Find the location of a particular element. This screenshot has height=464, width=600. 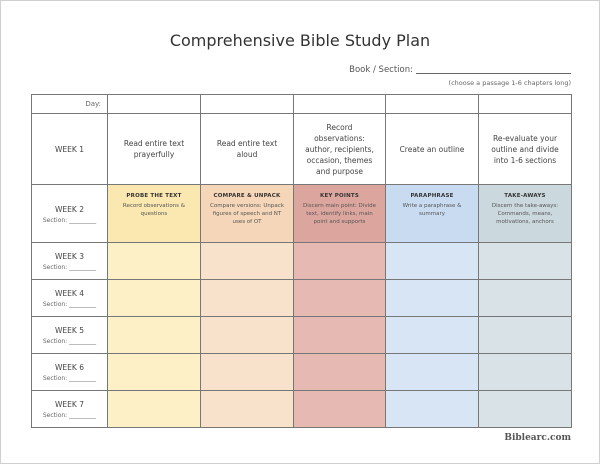

day-label: Day: is located at coordinates (93, 103).